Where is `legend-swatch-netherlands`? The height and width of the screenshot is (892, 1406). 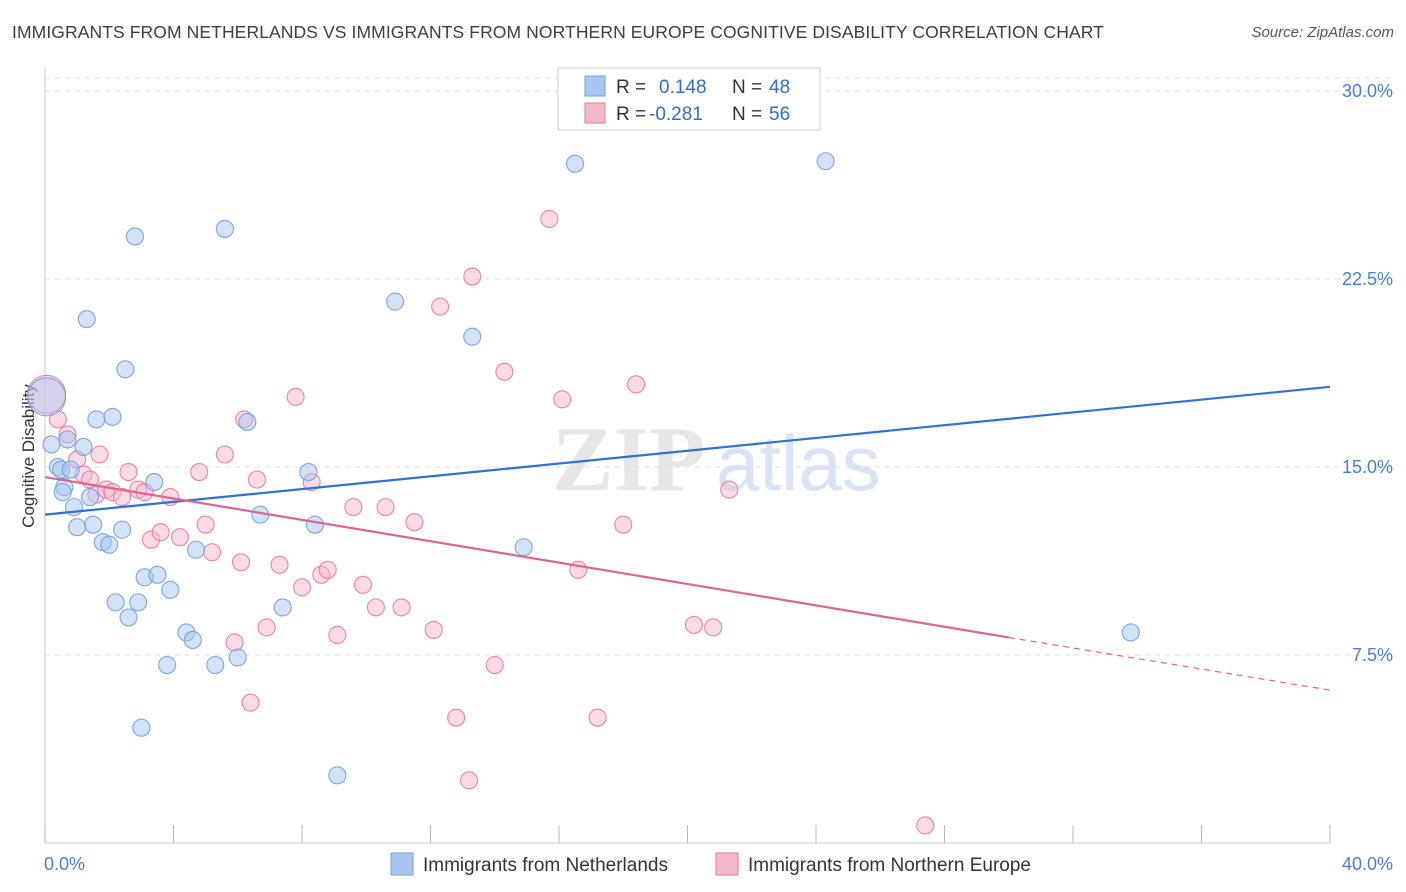 legend-swatch-netherlands is located at coordinates (595, 86).